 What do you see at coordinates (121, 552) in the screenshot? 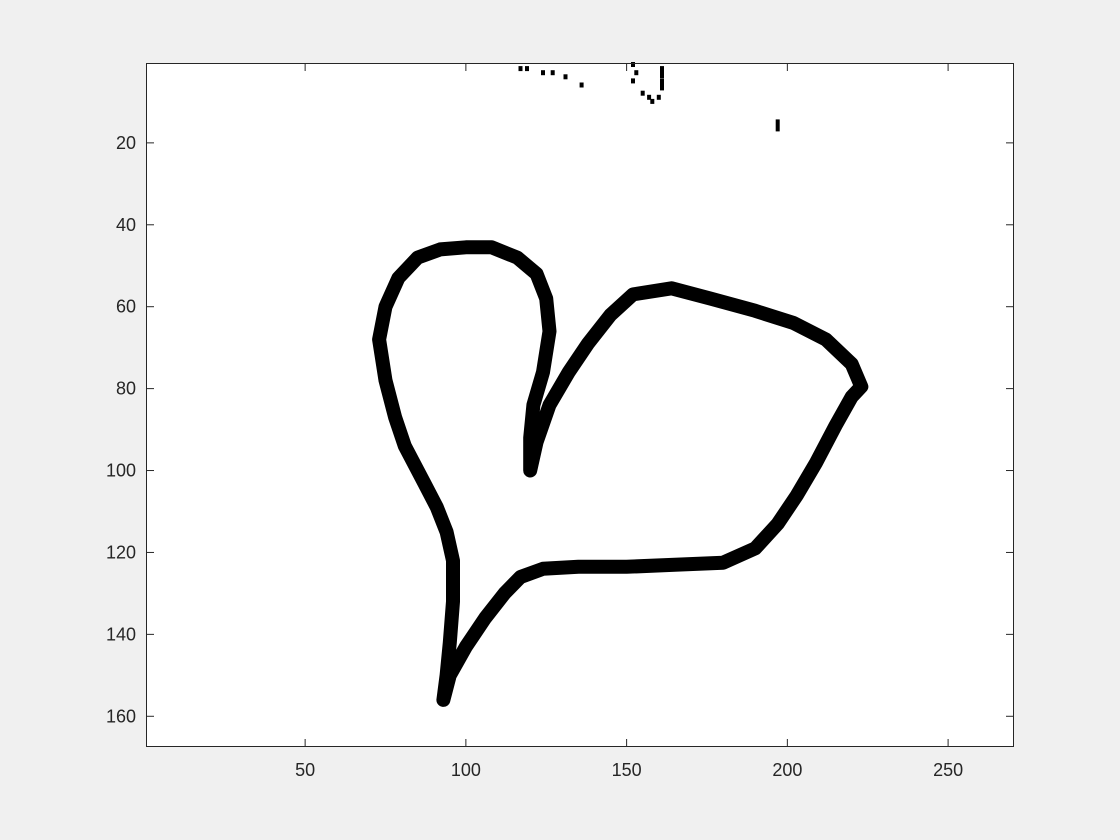
I see `y-tick-label: 120` at bounding box center [121, 552].